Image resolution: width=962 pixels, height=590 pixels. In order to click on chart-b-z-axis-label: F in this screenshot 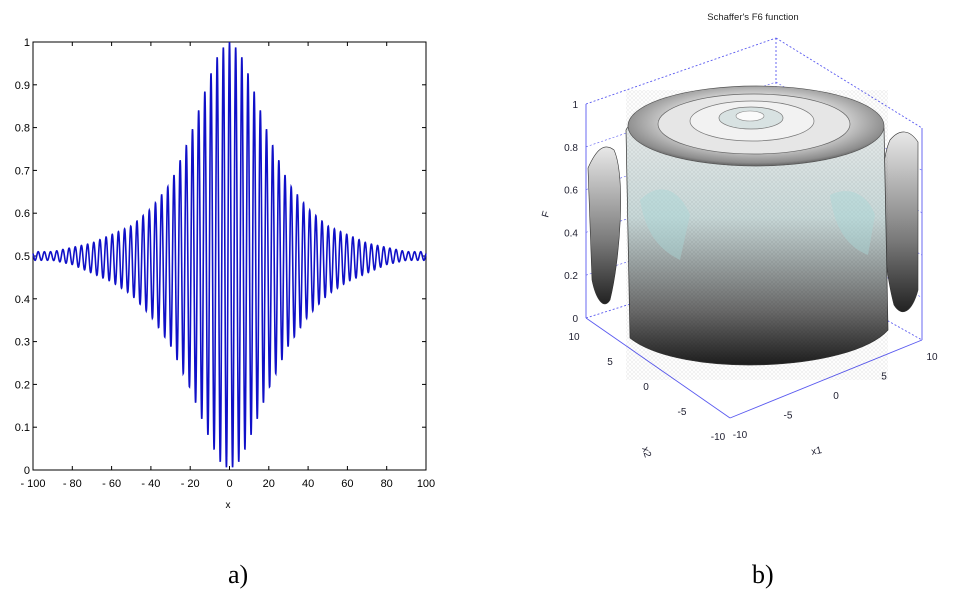, I will do `click(546, 214)`.